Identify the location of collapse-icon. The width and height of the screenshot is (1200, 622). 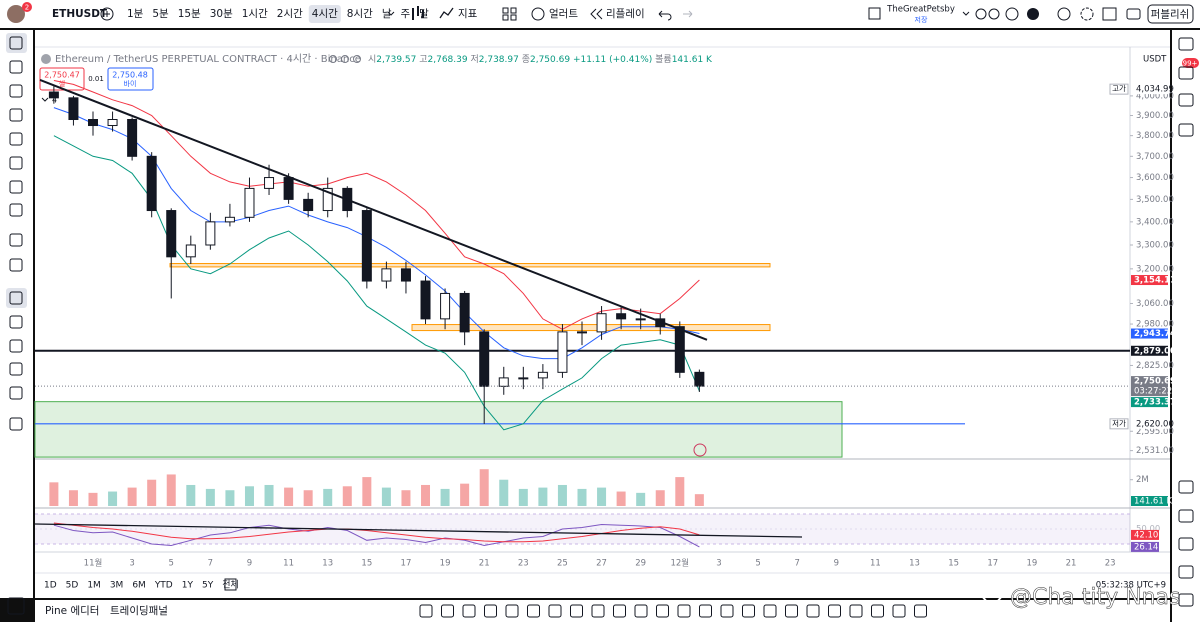
(45, 99).